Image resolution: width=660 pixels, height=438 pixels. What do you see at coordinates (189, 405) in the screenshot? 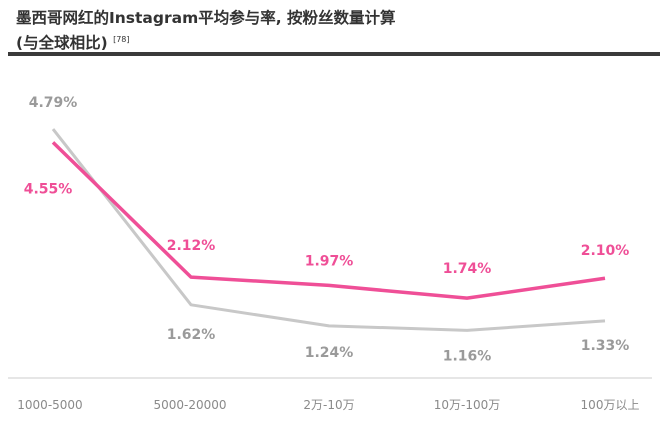
I see `x-tick-label: 5000-20000` at bounding box center [189, 405].